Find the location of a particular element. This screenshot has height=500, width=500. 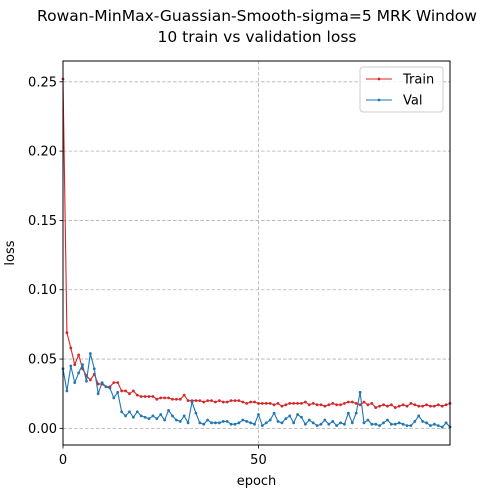

legend-marker-val is located at coordinates (379, 100).